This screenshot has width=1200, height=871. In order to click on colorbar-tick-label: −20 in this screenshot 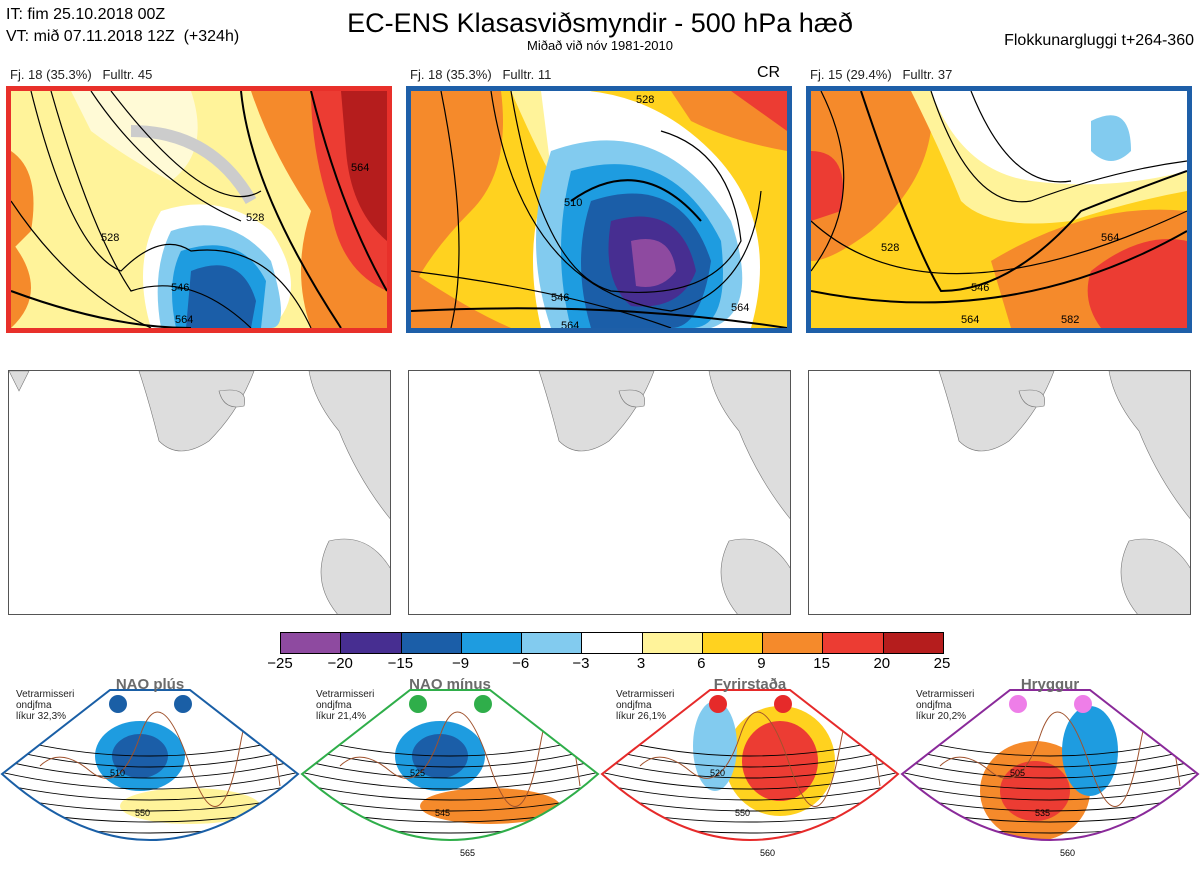, I will do `click(340, 663)`.